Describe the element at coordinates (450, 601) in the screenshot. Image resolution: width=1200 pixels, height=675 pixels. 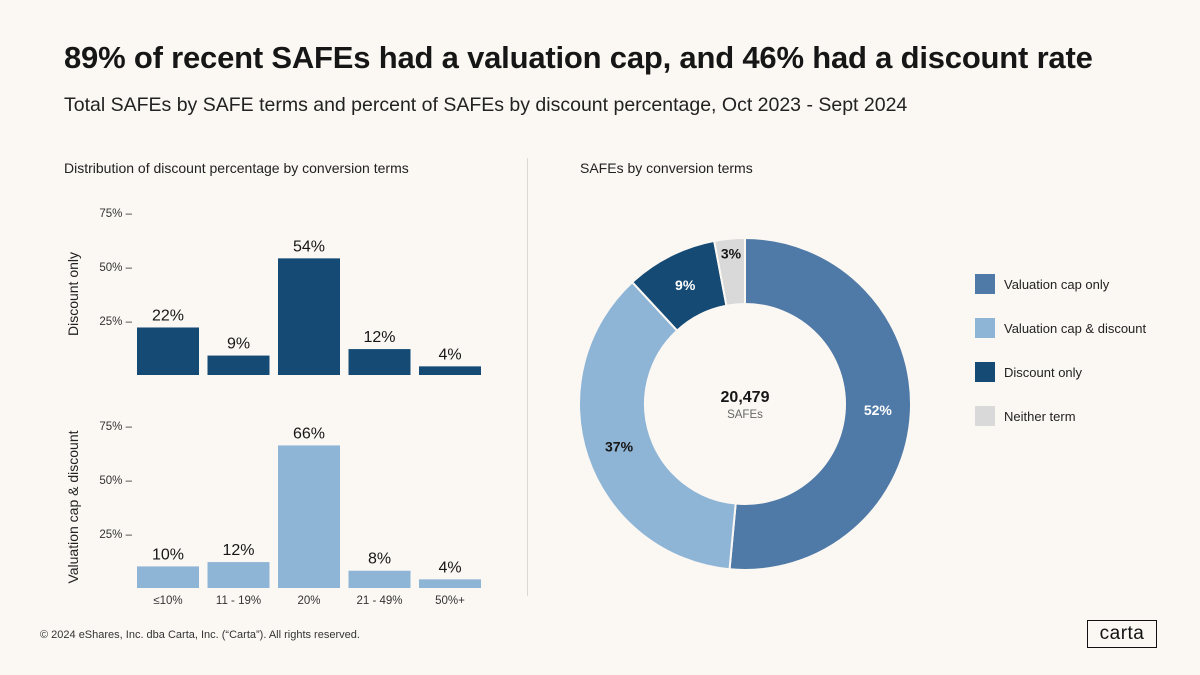
I see `x-tick-label: 50%+` at that location.